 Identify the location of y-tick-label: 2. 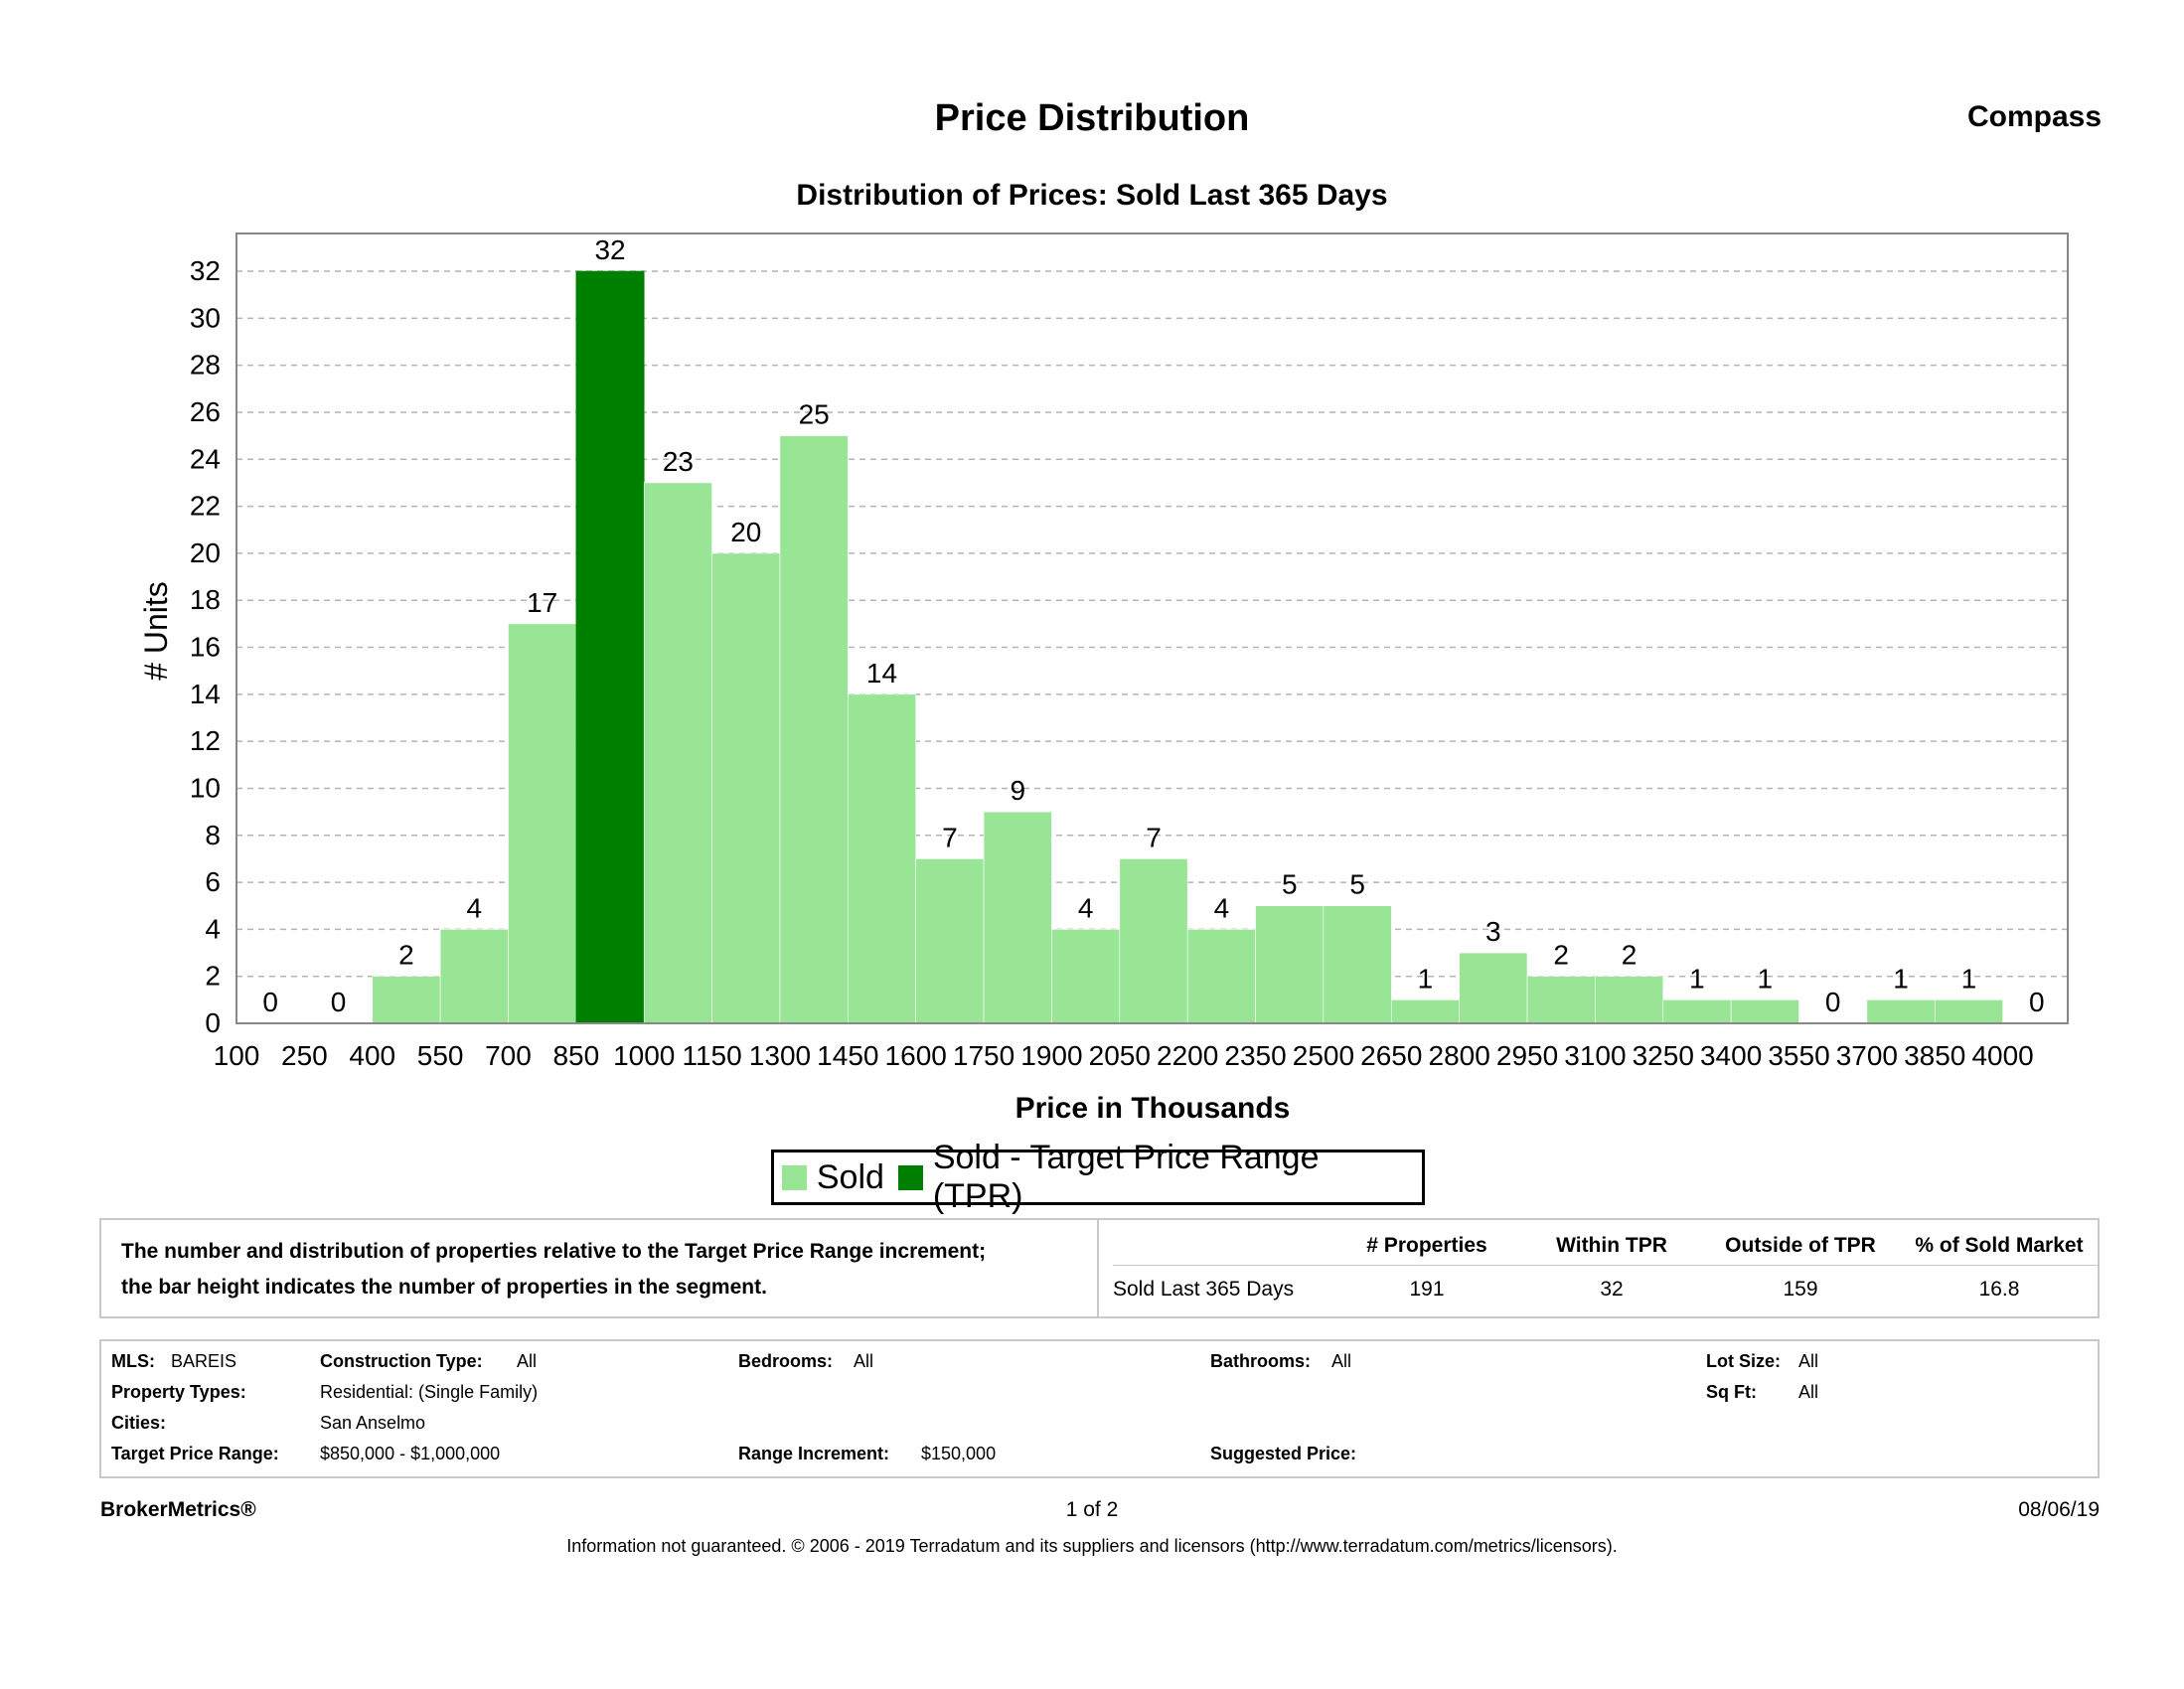
(213, 976).